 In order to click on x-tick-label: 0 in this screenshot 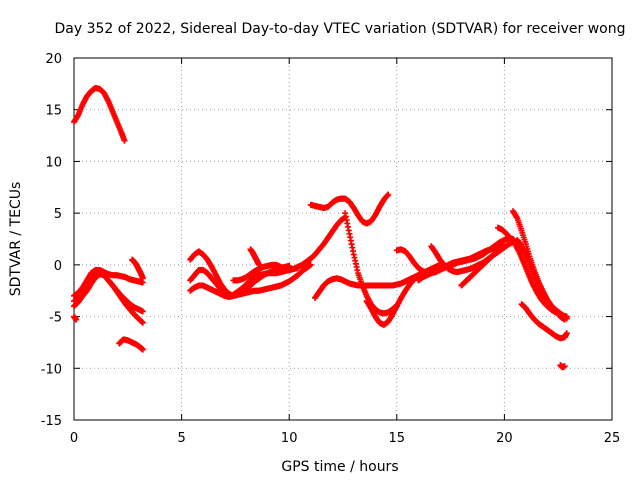, I will do `click(74, 438)`.